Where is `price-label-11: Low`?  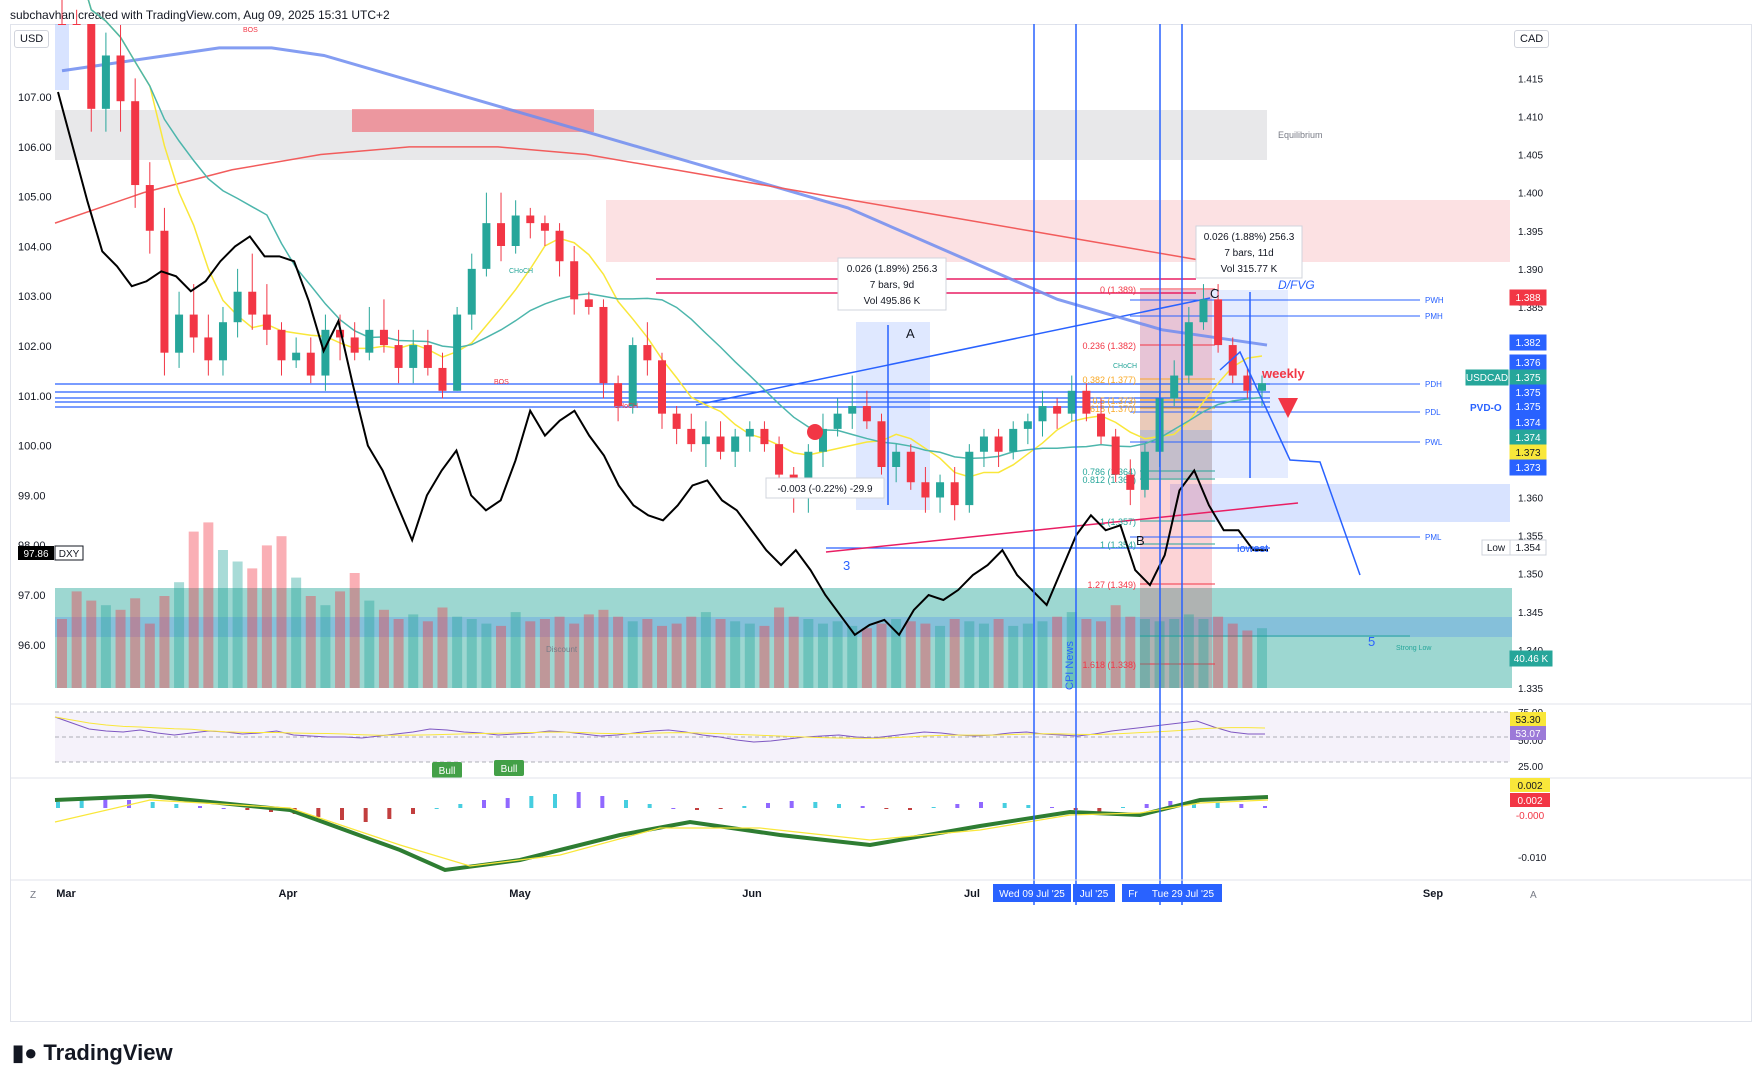
price-label-11: Low is located at coordinates (1496, 548).